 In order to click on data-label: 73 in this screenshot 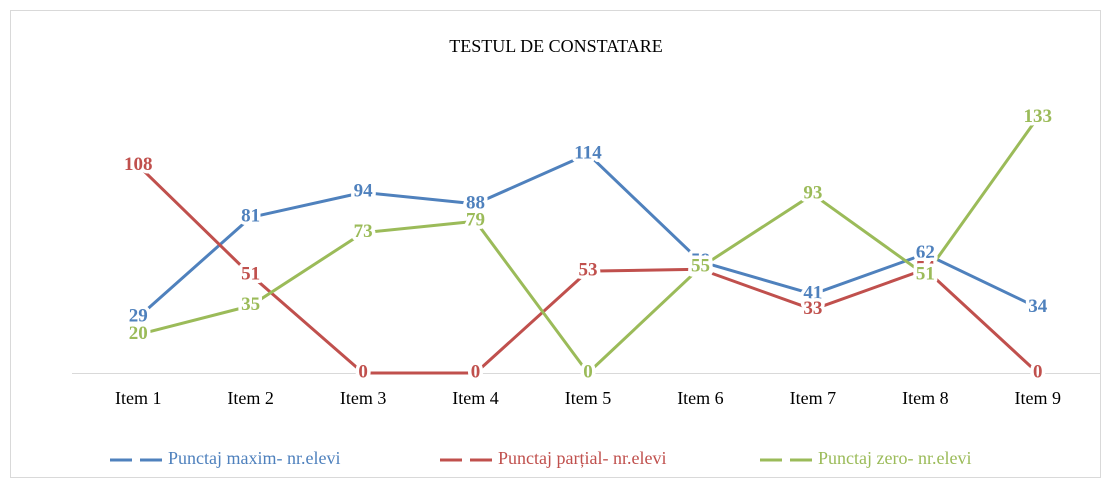, I will do `click(363, 231)`.